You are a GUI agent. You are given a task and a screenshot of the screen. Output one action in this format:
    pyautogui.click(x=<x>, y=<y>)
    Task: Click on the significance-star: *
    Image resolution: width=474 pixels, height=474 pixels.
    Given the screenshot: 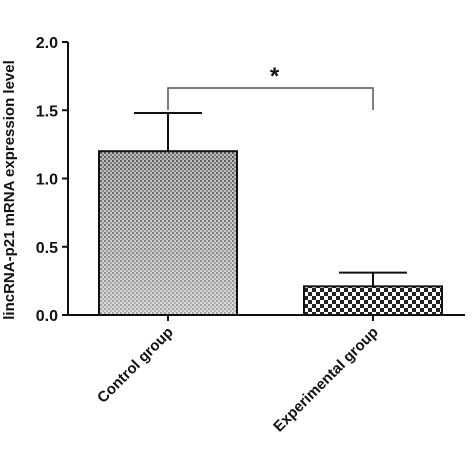 What is the action you would take?
    pyautogui.click(x=275, y=76)
    